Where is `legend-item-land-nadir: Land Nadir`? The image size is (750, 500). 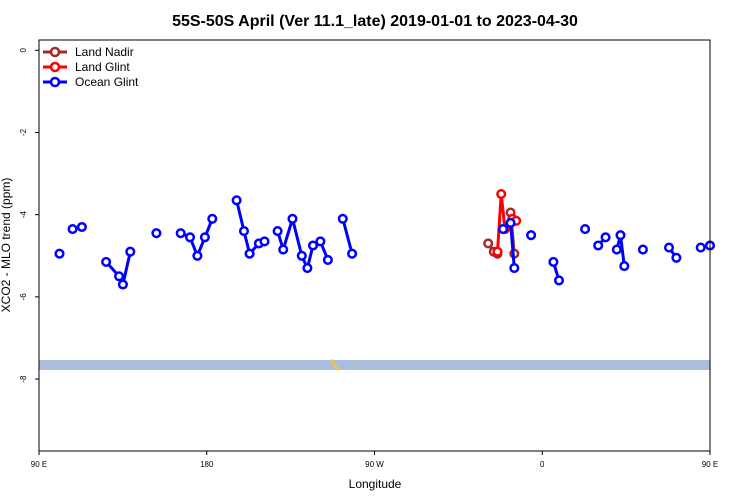
legend-item-land-nadir: Land Nadir is located at coordinates (88, 52).